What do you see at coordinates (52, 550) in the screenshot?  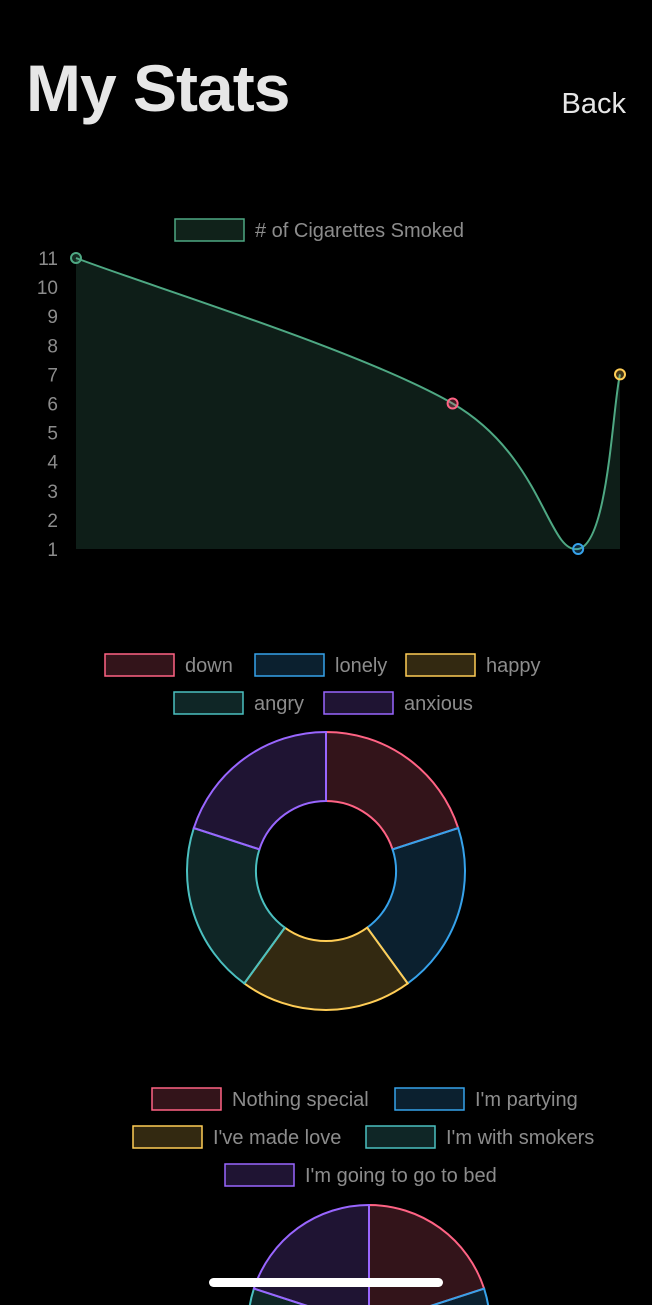 I see `y-tick-label: 1` at bounding box center [52, 550].